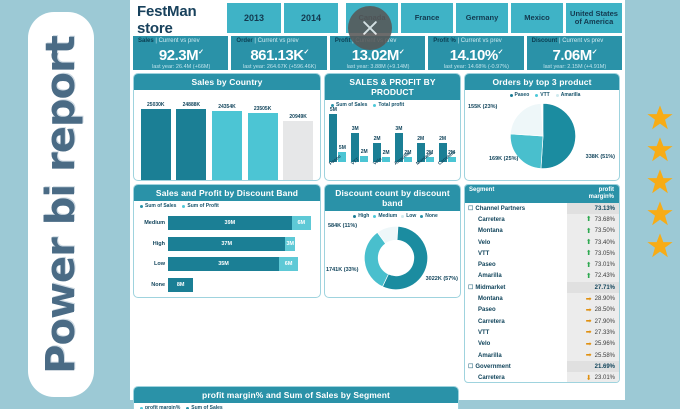  I want to click on bar-group: 5M 5M, so click(338, 134).